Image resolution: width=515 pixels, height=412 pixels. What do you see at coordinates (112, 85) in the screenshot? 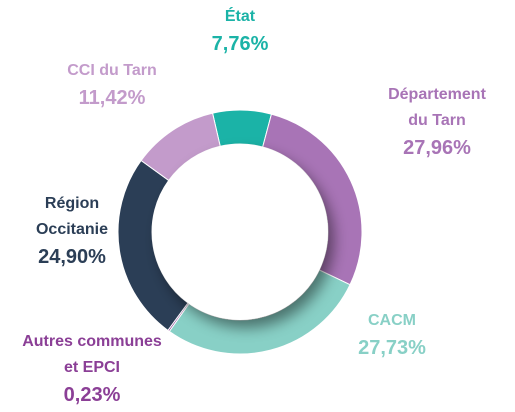
I see `segment-label: CCI du Tarn 11,42%` at bounding box center [112, 85].